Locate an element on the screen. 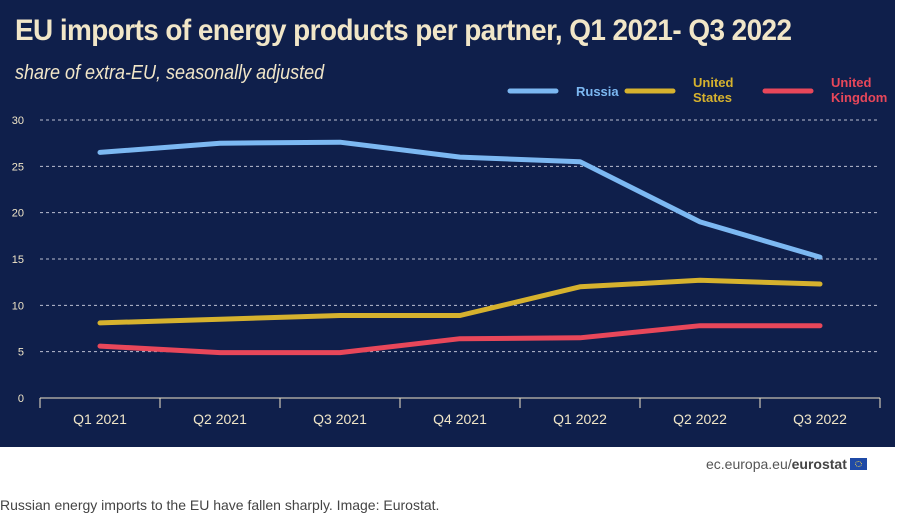  source-brand: eurostat is located at coordinates (819, 464).